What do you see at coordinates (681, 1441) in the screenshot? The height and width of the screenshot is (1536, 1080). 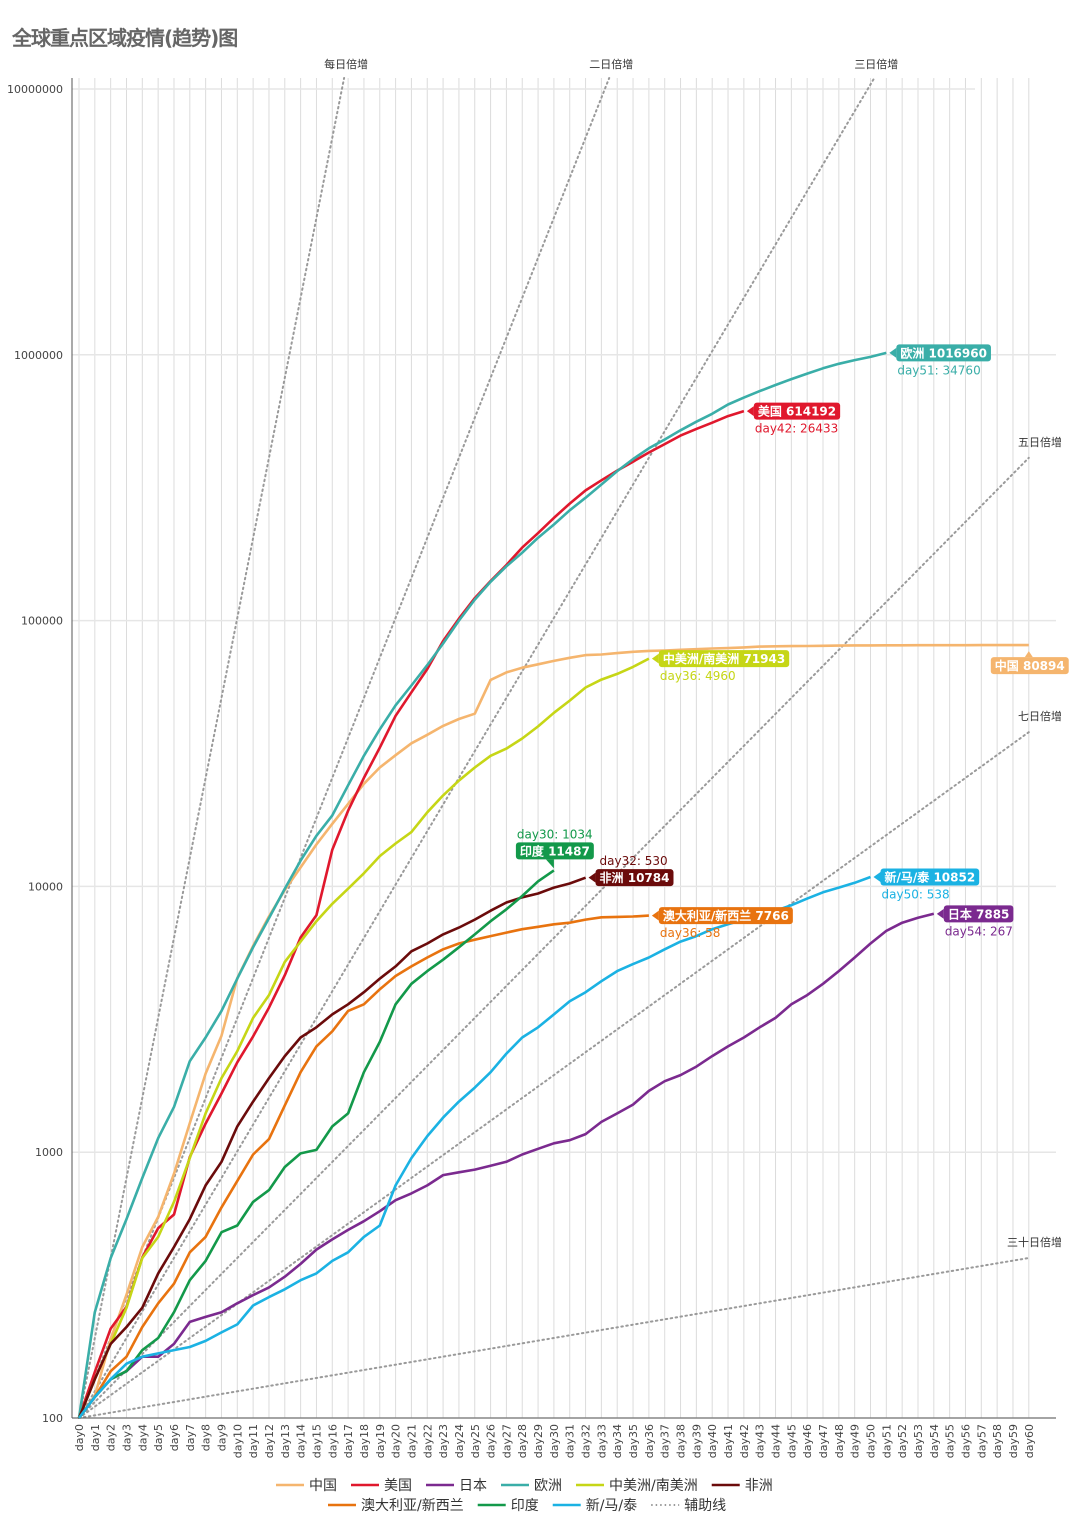 I see `x-tick-label: day38` at bounding box center [681, 1441].